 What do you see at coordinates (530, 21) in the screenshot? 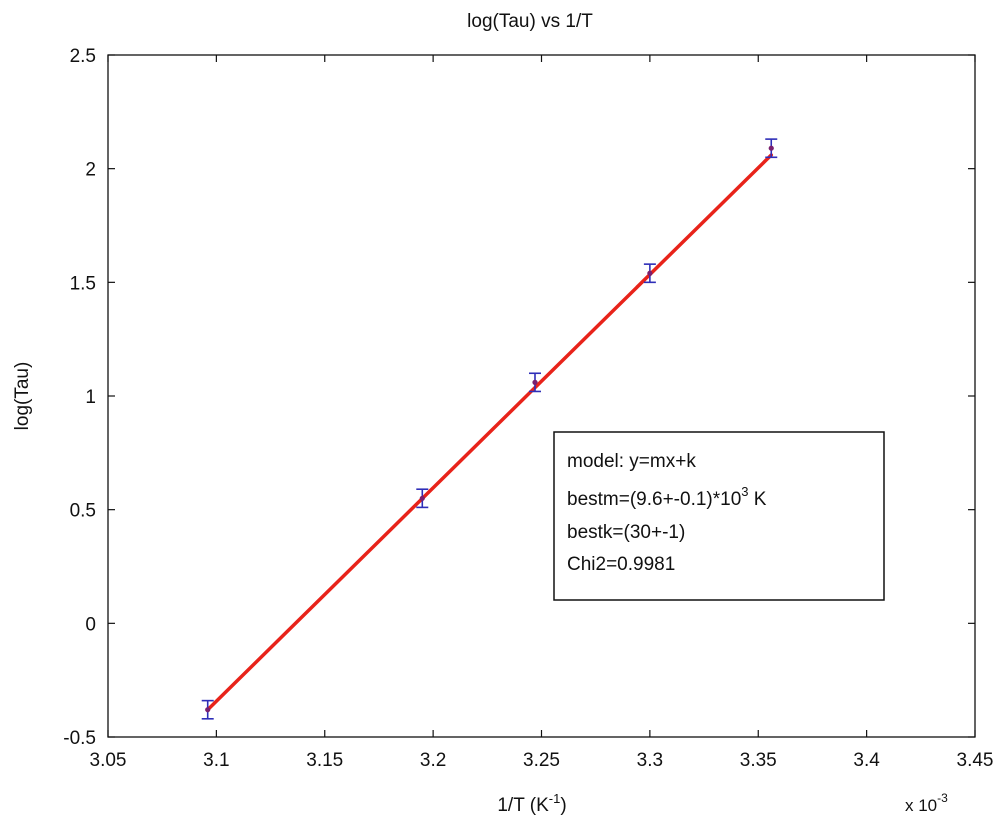
I see `chart-title: log(Tau) vs 1/T` at bounding box center [530, 21].